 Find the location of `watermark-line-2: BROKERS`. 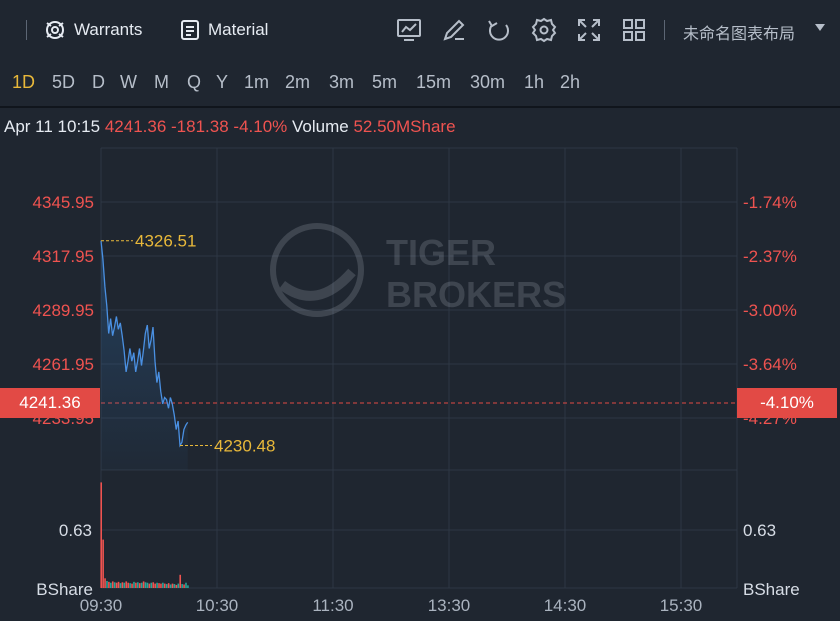

watermark-line-2: BROKERS is located at coordinates (476, 294).